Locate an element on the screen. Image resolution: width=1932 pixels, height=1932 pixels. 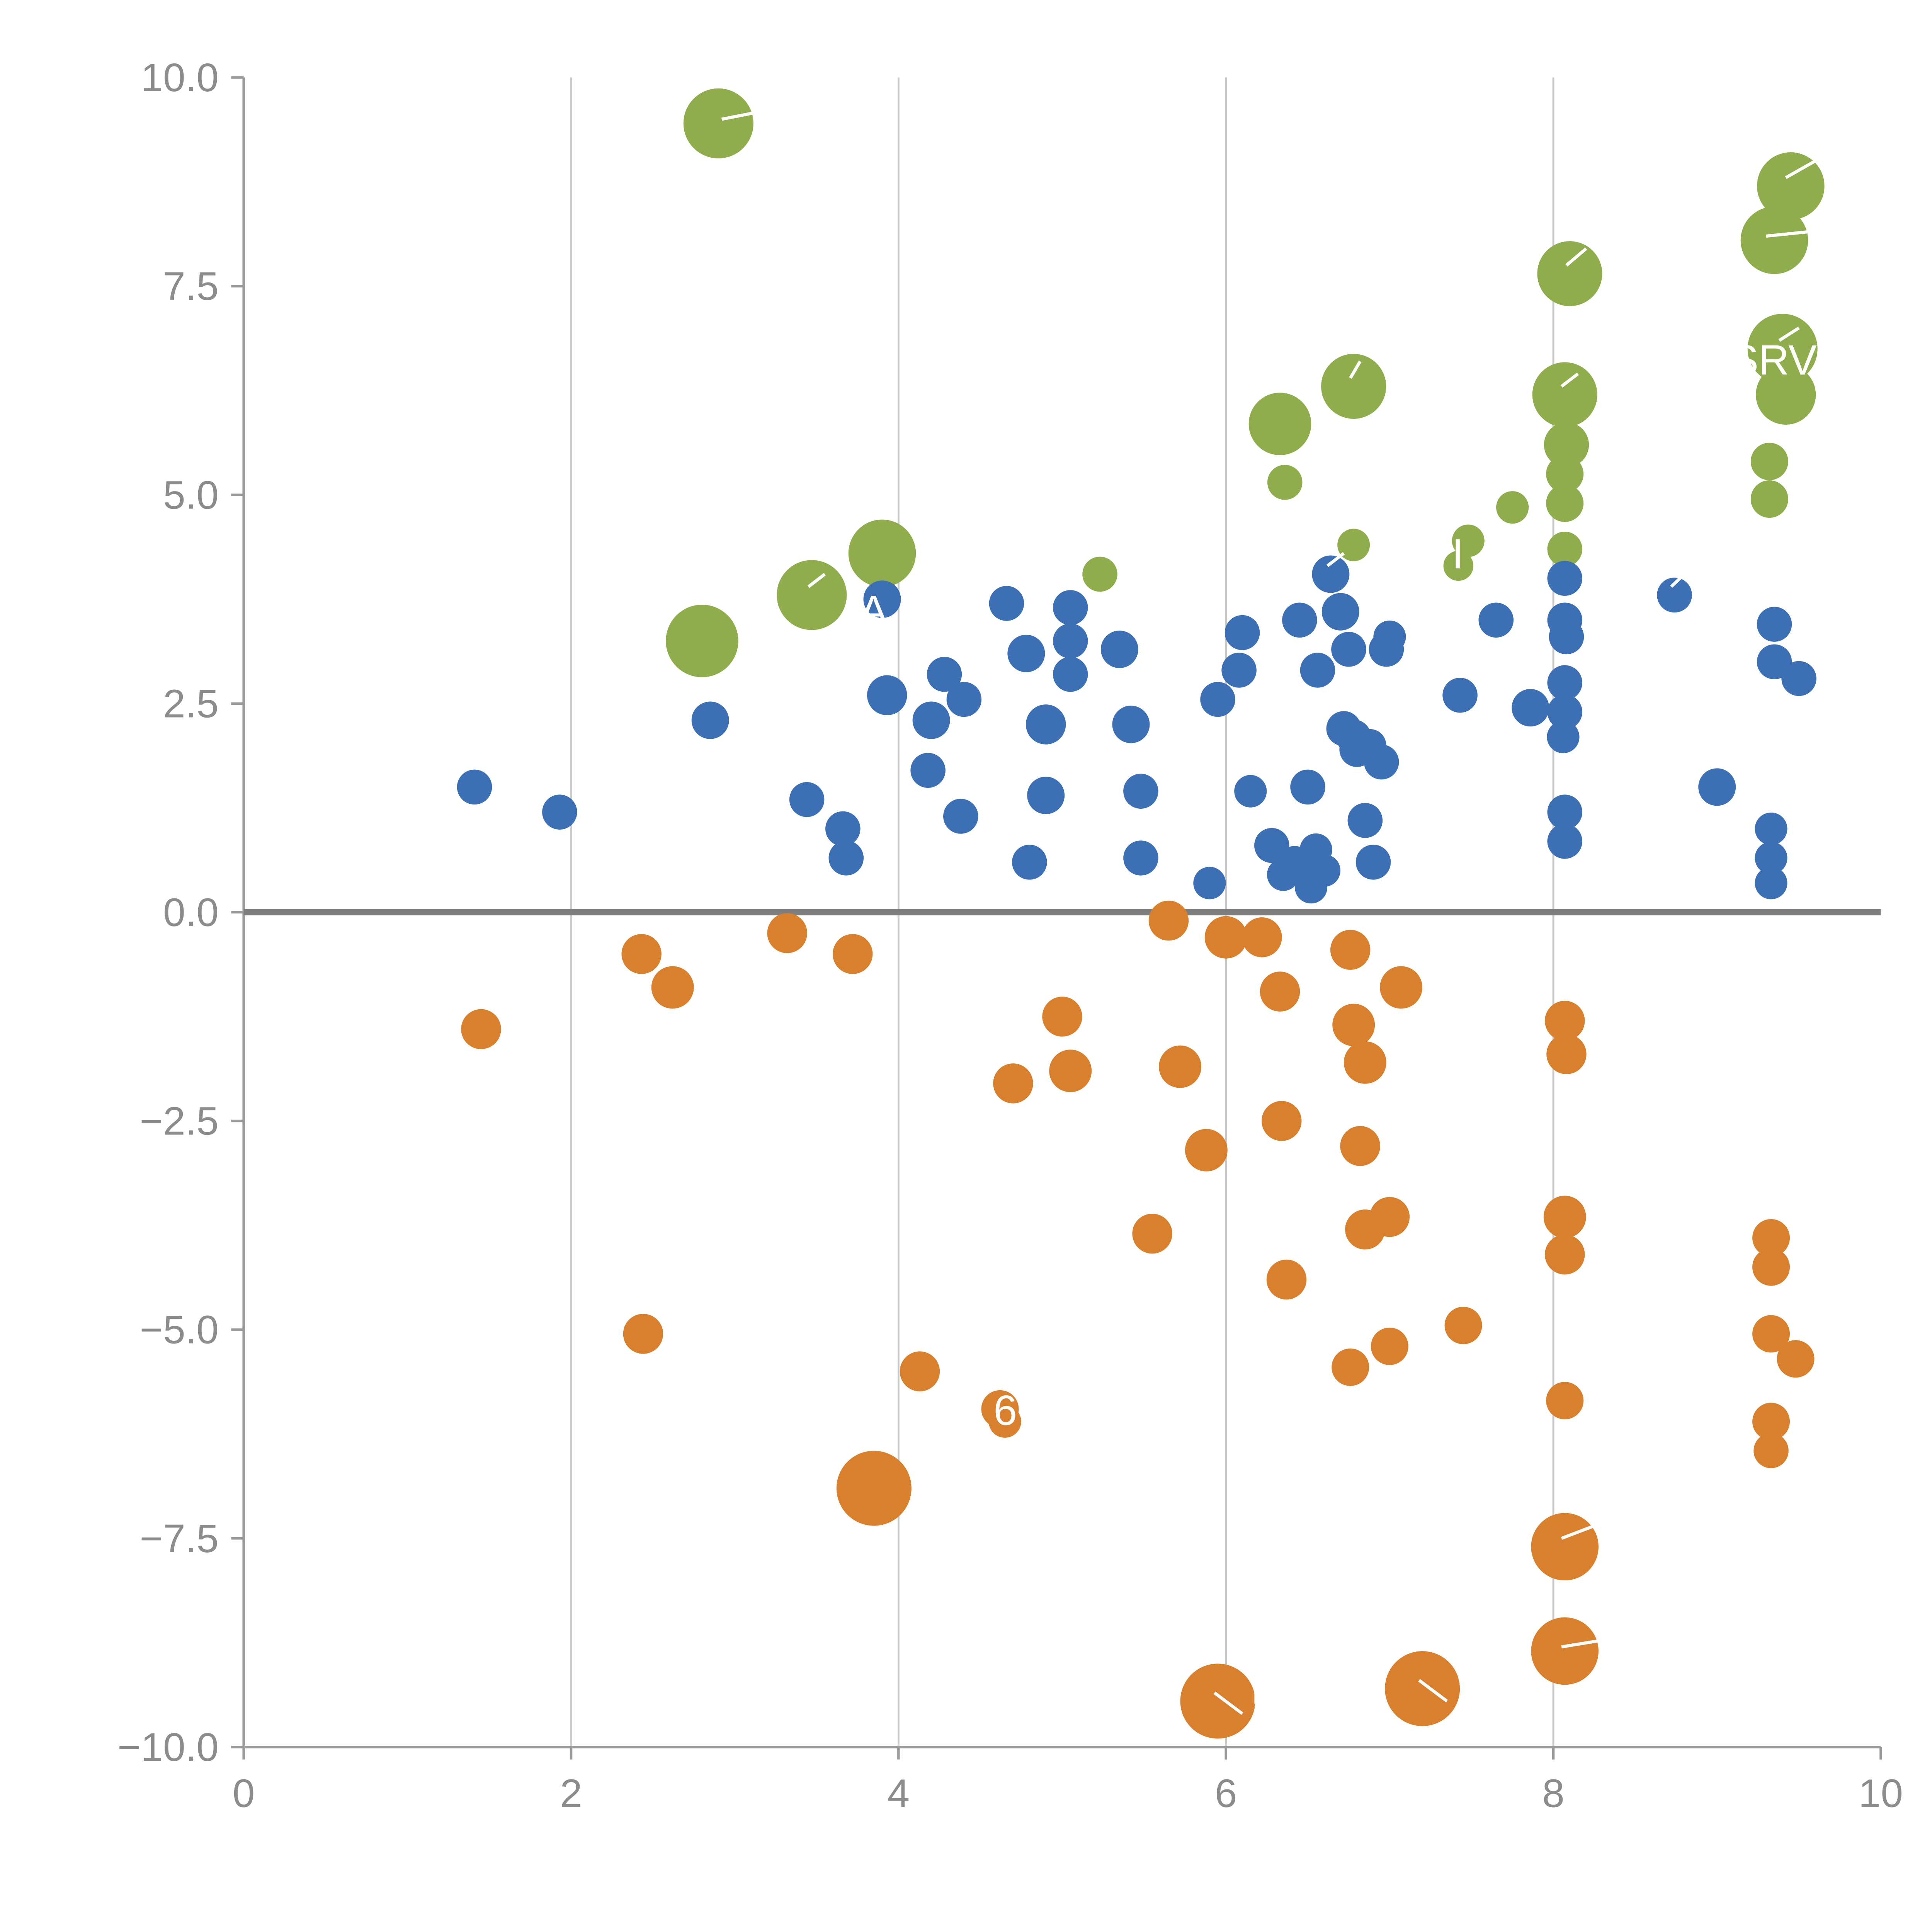
y-tick-label: −5.0 is located at coordinates (179, 1329).